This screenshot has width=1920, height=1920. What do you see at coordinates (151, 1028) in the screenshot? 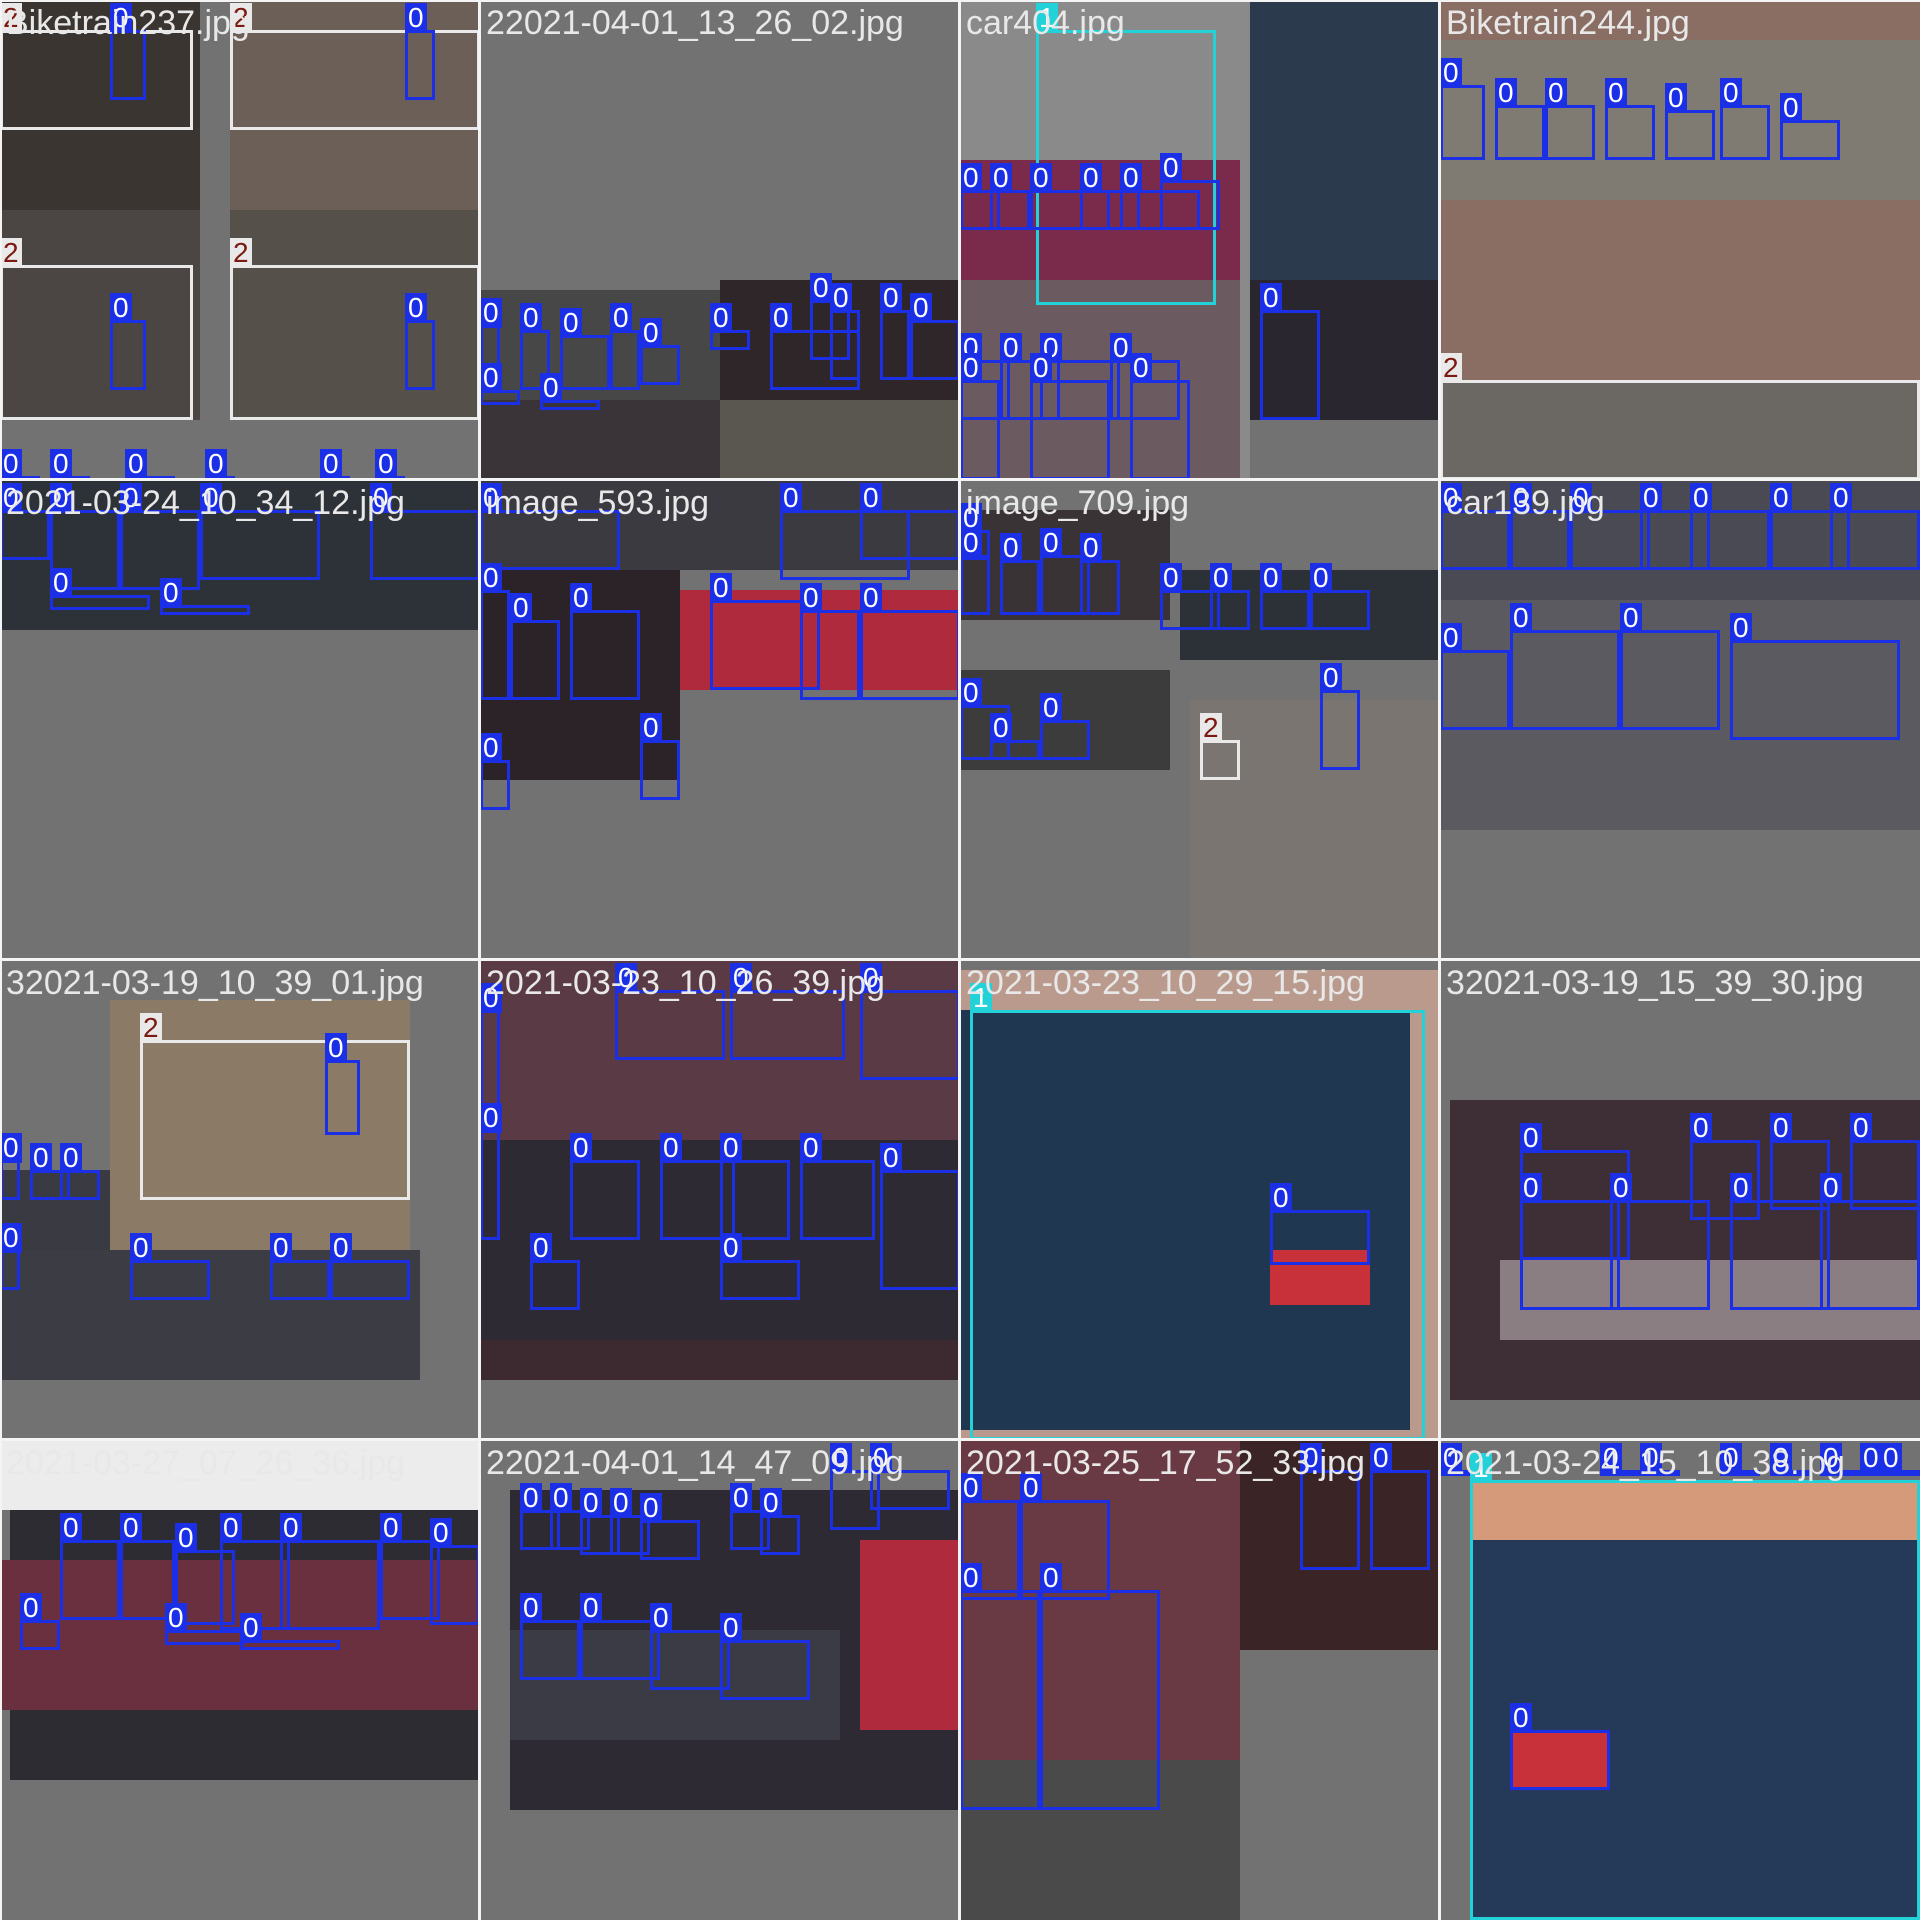
I see `class-label: 2` at bounding box center [151, 1028].